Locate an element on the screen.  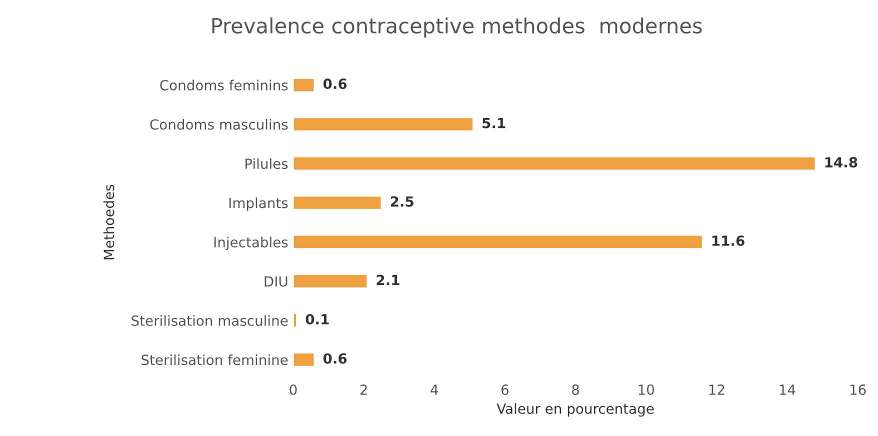
y-tick-label: DIU is located at coordinates (276, 281).